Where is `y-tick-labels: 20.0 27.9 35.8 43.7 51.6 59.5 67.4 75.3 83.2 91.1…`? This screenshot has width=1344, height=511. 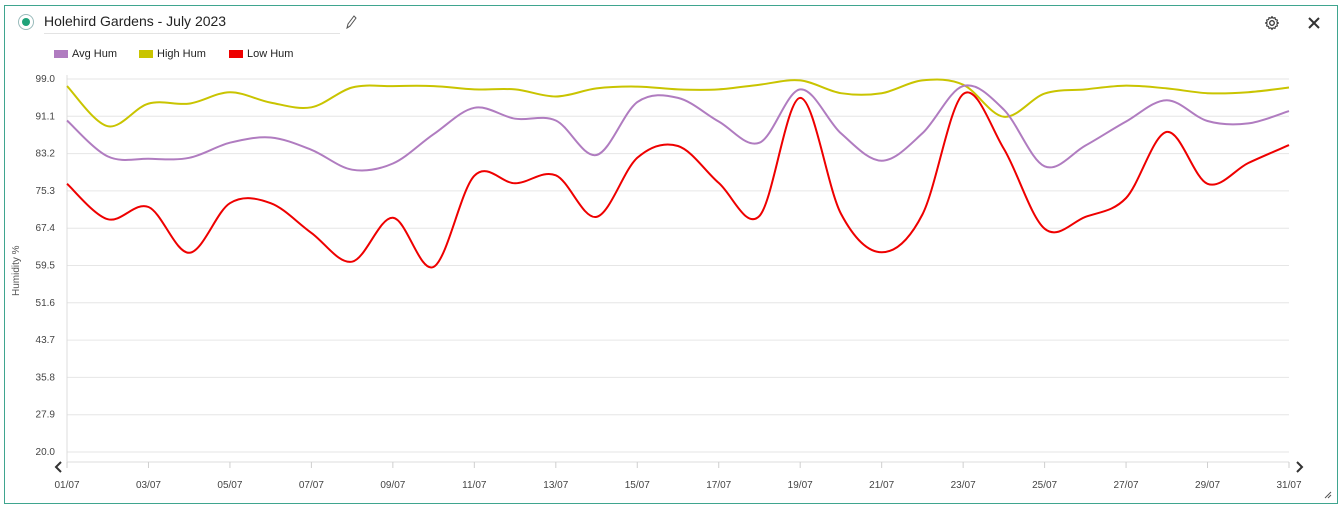 y-tick-labels: 20.0 27.9 35.8 43.7 51.6 59.5 67.4 75.3 83.2 91.1… is located at coordinates (46, 266).